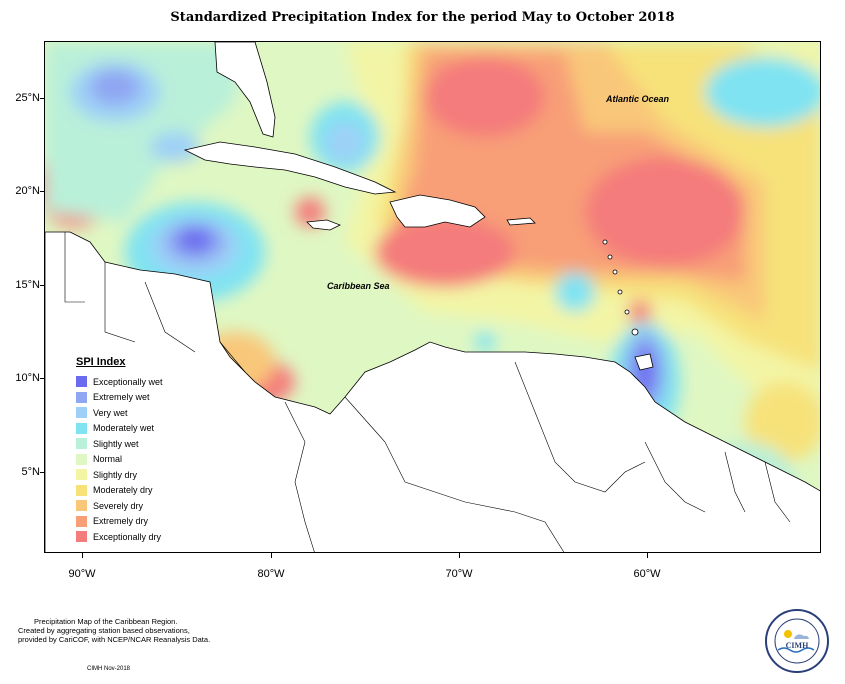 This screenshot has height=684, width=845. I want to click on legend-item: Extremely wet, so click(119, 398).